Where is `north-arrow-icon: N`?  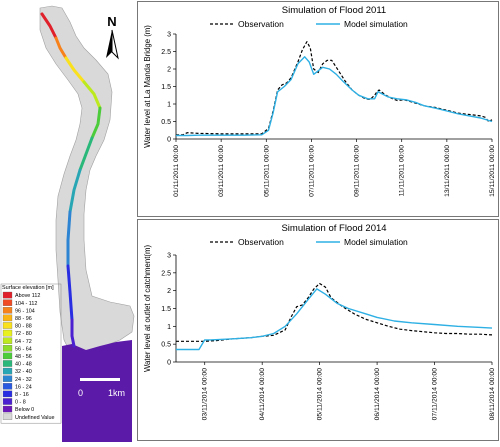 north-arrow-icon: N is located at coordinates (112, 37).